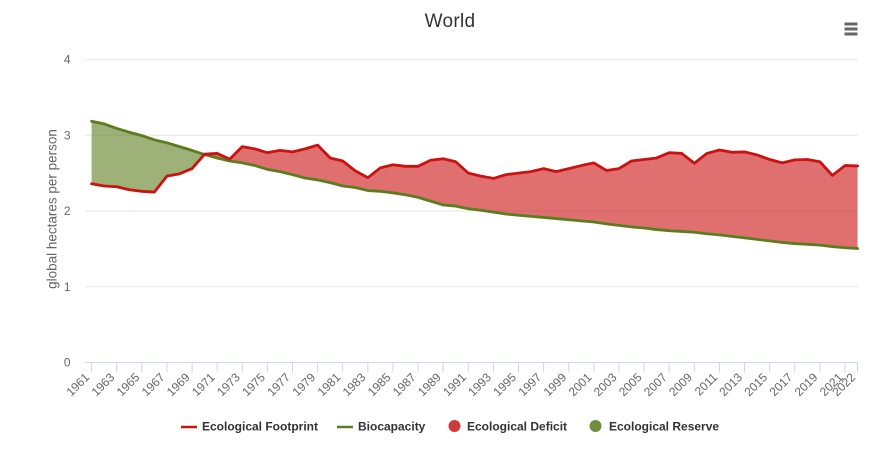 The height and width of the screenshot is (450, 879). I want to click on svg-text: 3, so click(67, 135).